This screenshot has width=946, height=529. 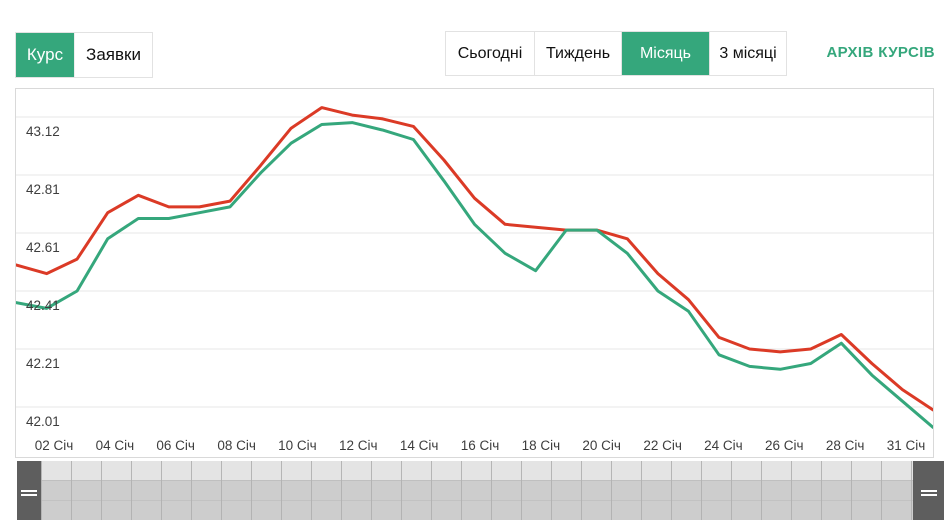 What do you see at coordinates (747, 53) in the screenshot?
I see `tab-3months: 3 місяці` at bounding box center [747, 53].